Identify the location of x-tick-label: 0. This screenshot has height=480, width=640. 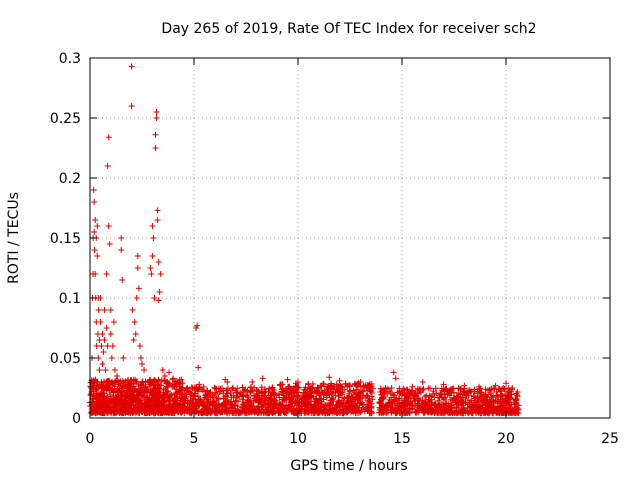
(90, 439).